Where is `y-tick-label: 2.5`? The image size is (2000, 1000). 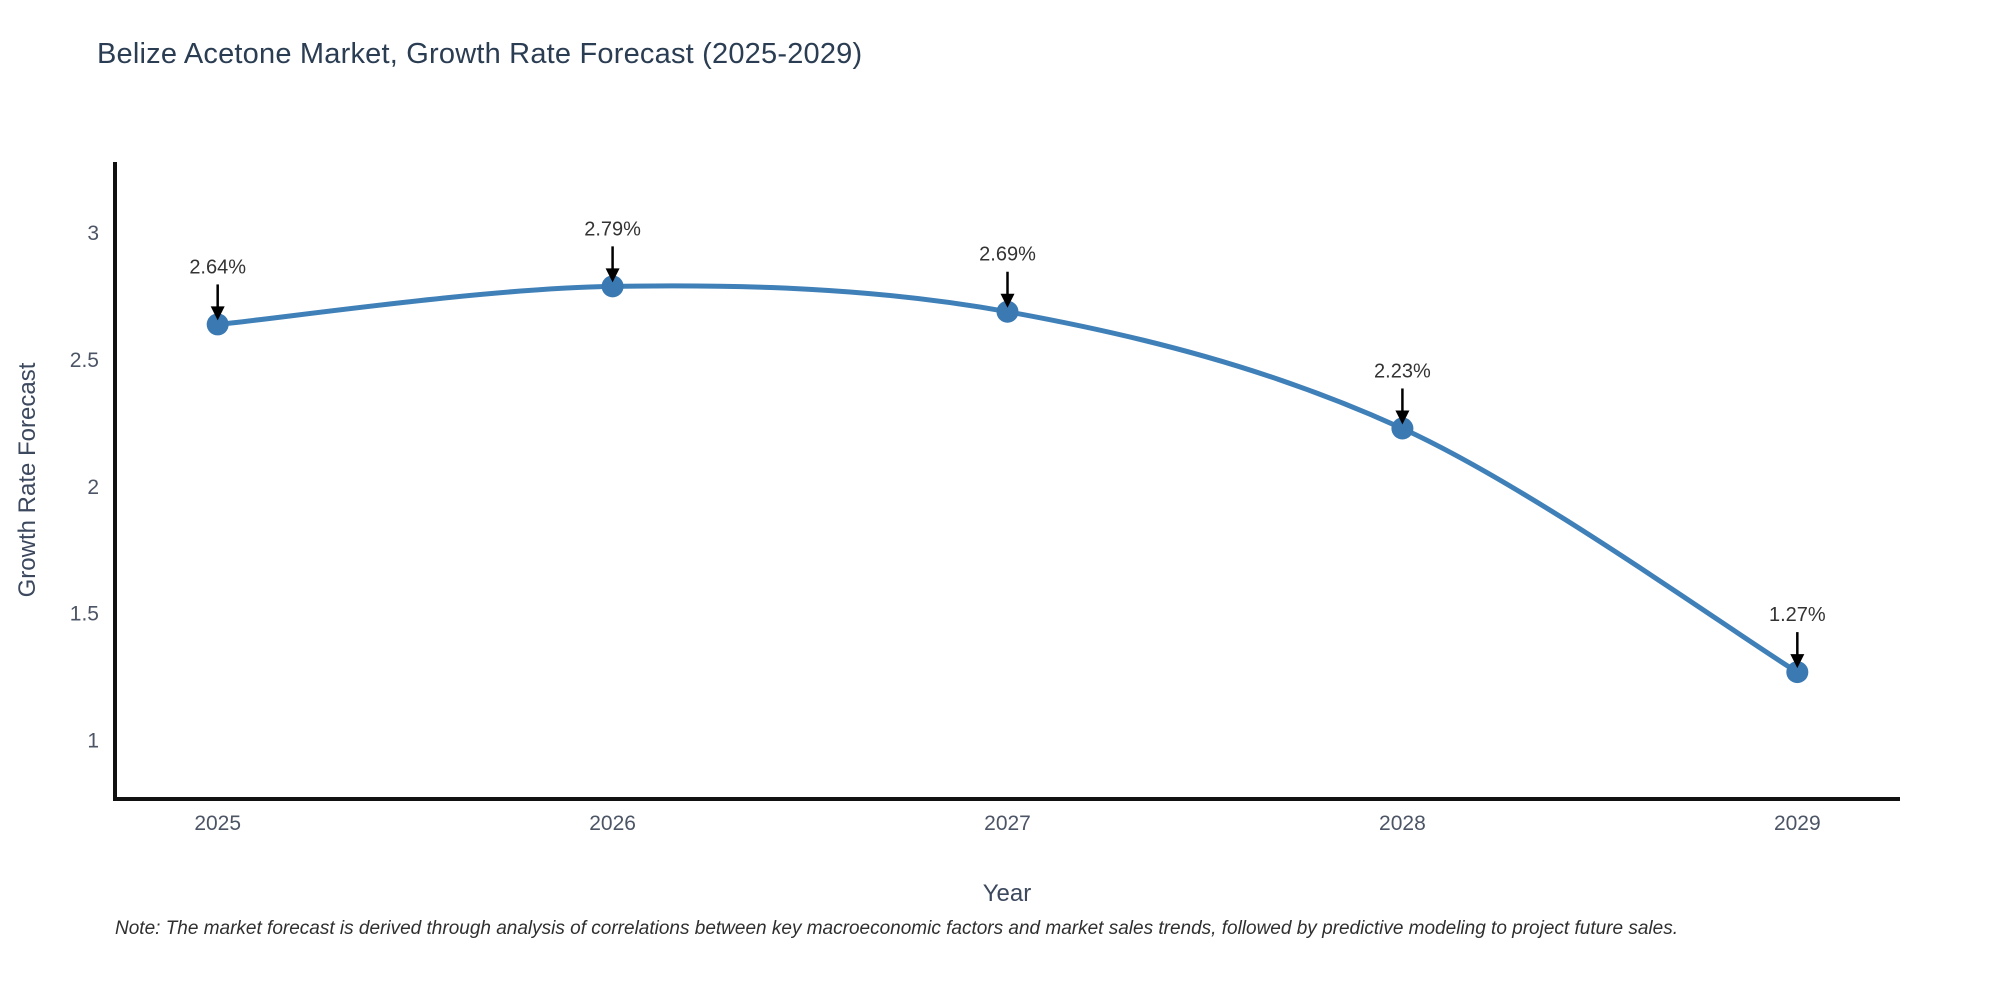 y-tick-label: 2.5 is located at coordinates (84, 360).